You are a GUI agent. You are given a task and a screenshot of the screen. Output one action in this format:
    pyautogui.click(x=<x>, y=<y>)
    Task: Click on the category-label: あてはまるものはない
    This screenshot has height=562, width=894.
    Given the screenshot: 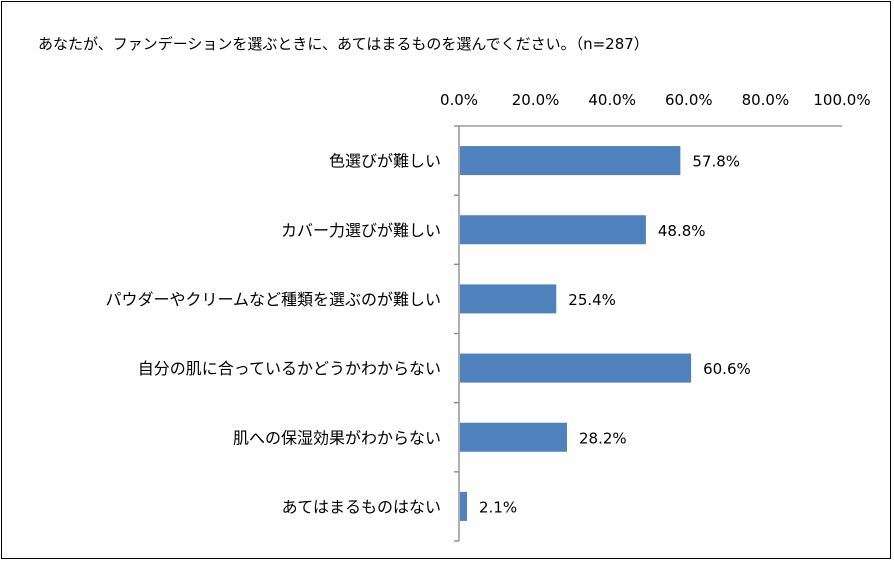 What is the action you would take?
    pyautogui.click(x=361, y=506)
    